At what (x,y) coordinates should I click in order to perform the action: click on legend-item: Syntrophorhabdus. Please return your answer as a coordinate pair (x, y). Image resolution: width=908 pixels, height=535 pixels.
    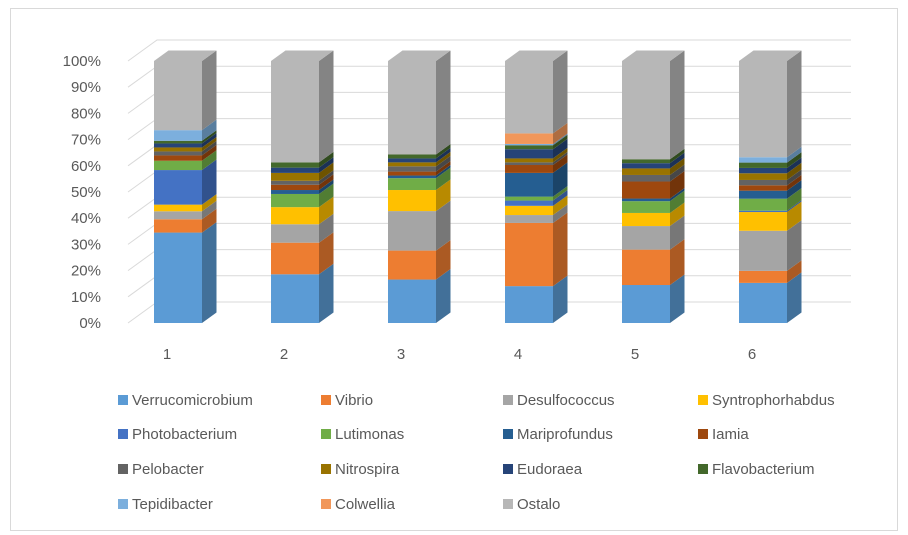
    Looking at the image, I should click on (766, 400).